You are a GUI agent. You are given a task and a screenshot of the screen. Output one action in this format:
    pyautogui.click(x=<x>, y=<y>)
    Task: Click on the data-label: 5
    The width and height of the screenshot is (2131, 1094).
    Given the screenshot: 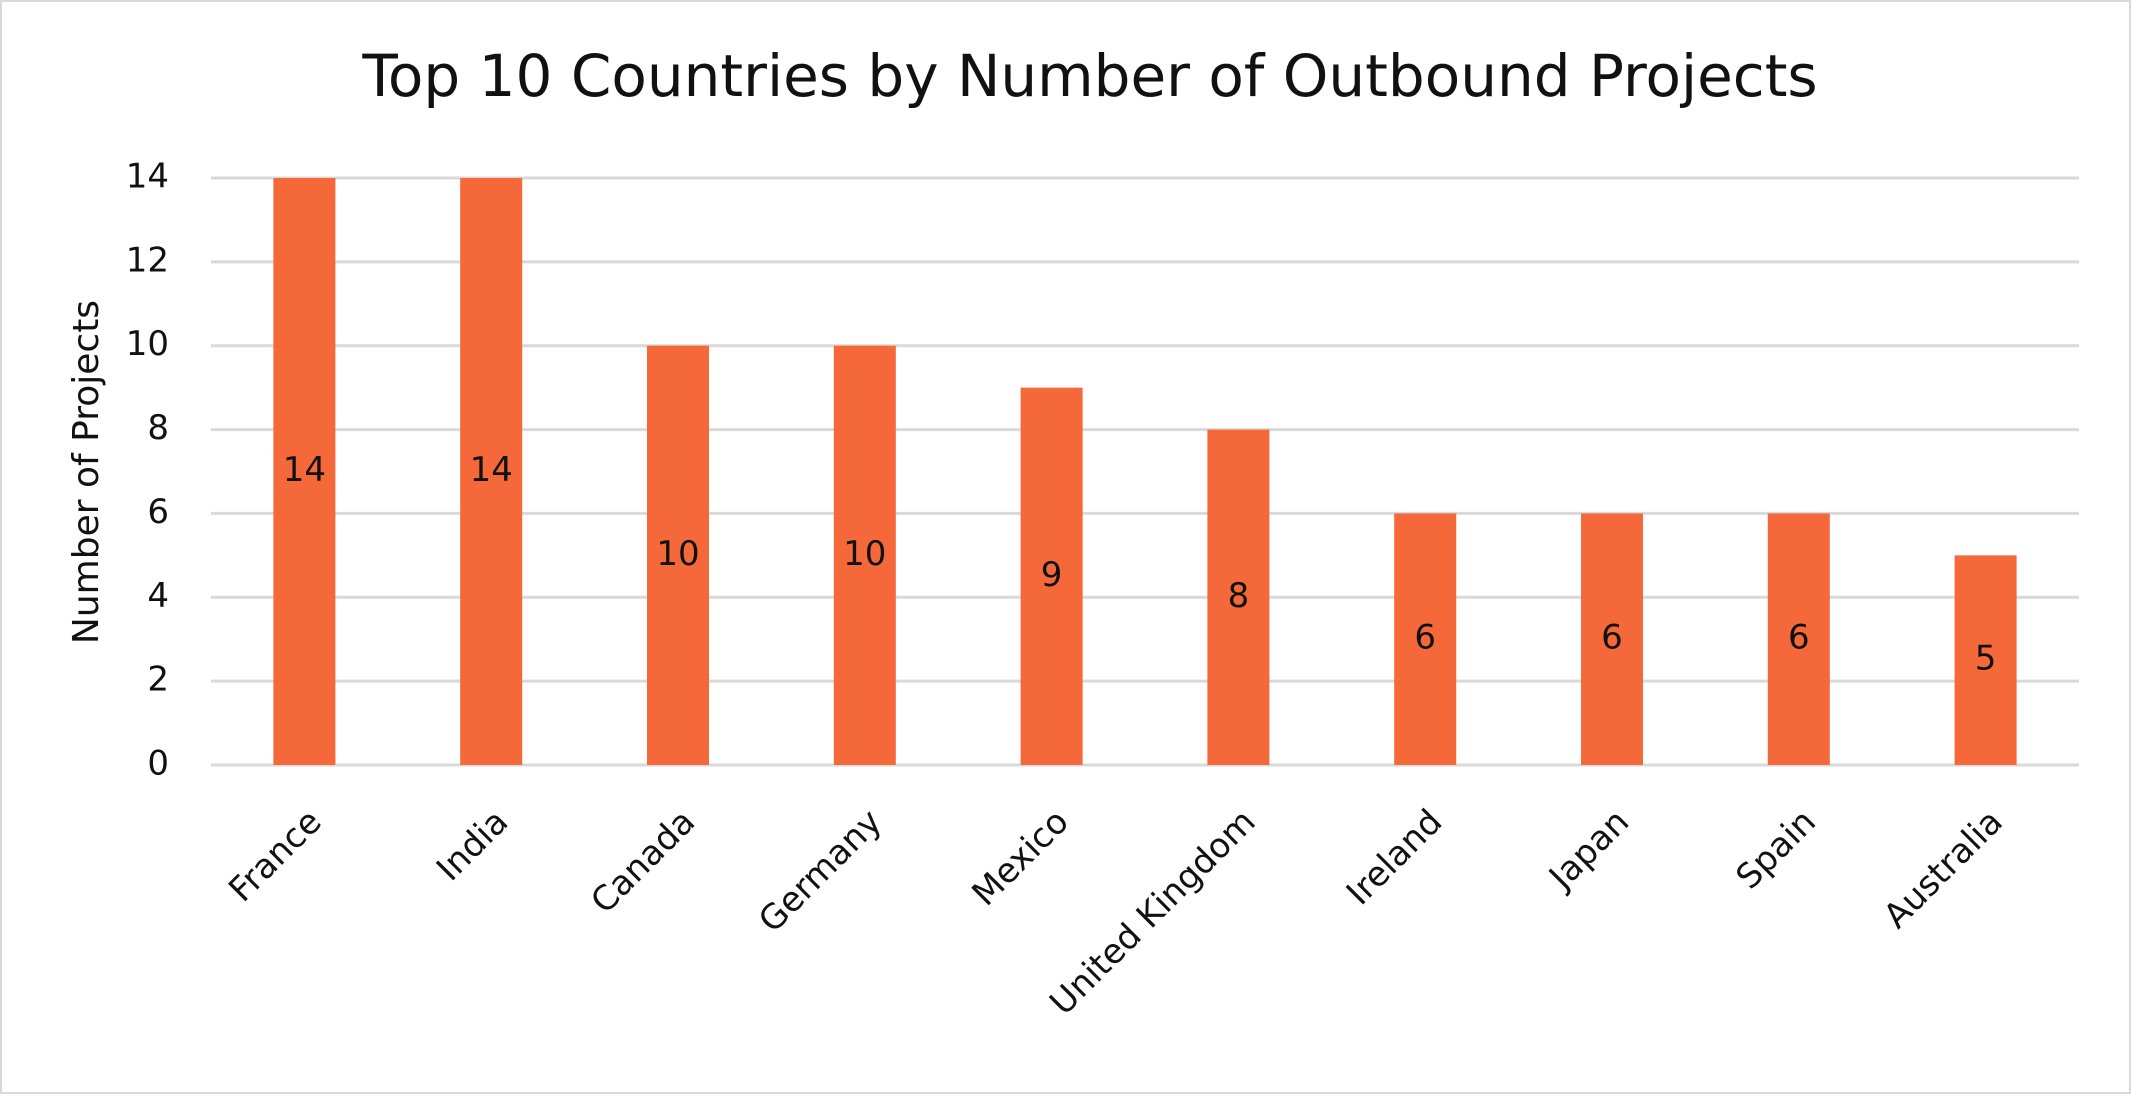 What is the action you would take?
    pyautogui.click(x=1986, y=659)
    